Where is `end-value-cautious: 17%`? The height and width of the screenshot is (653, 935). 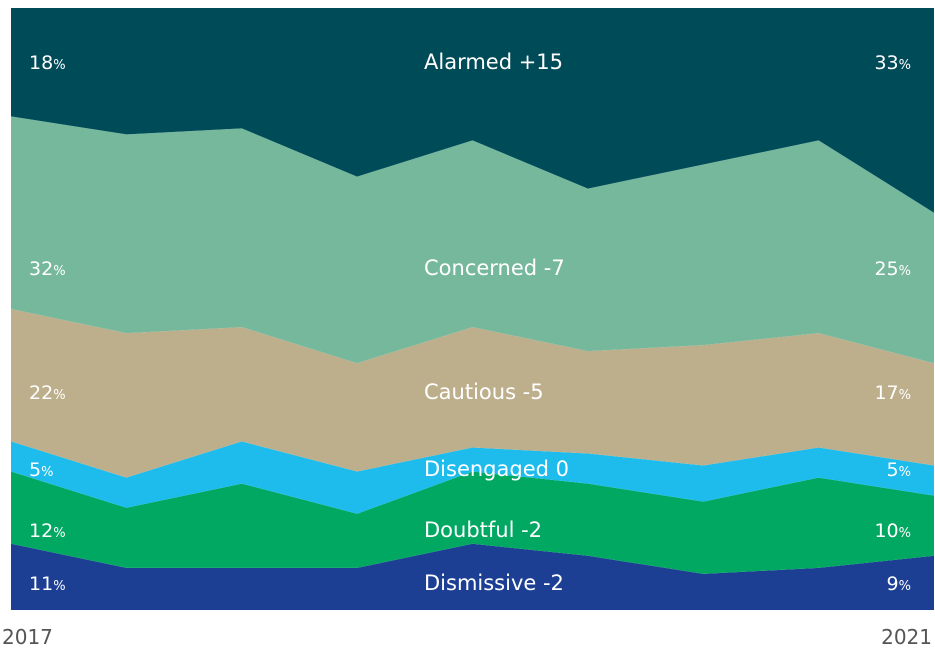 end-value-cautious: 17% is located at coordinates (892, 393).